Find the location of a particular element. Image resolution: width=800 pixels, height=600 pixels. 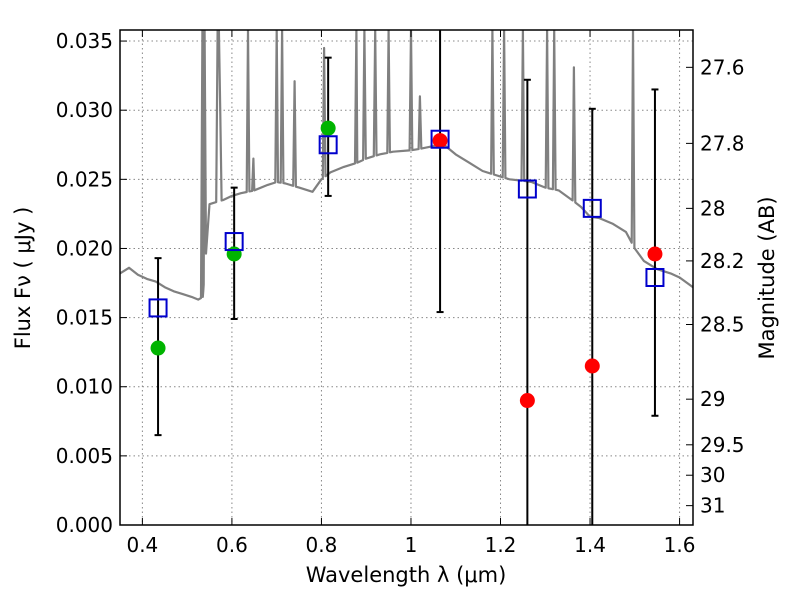

y2-tick-label: 28.2 is located at coordinates (722, 261).